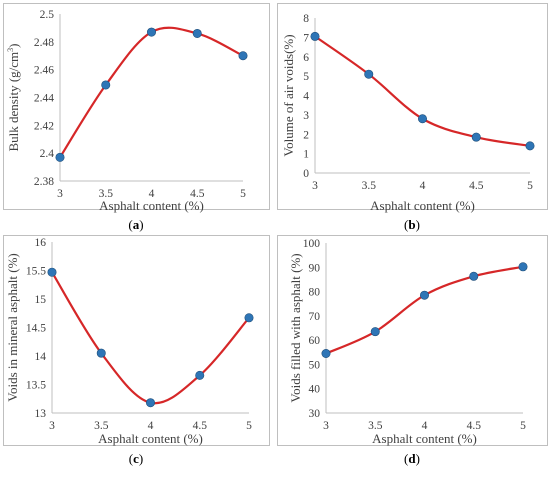 This screenshot has width=550, height=479. I want to click on y-tick-label: 50, so click(315, 365).